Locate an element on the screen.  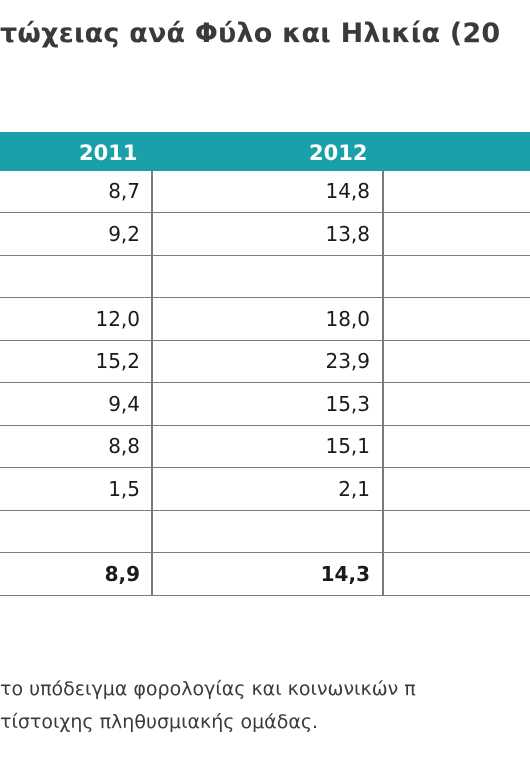
column-header-2012: 2012 is located at coordinates (338, 153).